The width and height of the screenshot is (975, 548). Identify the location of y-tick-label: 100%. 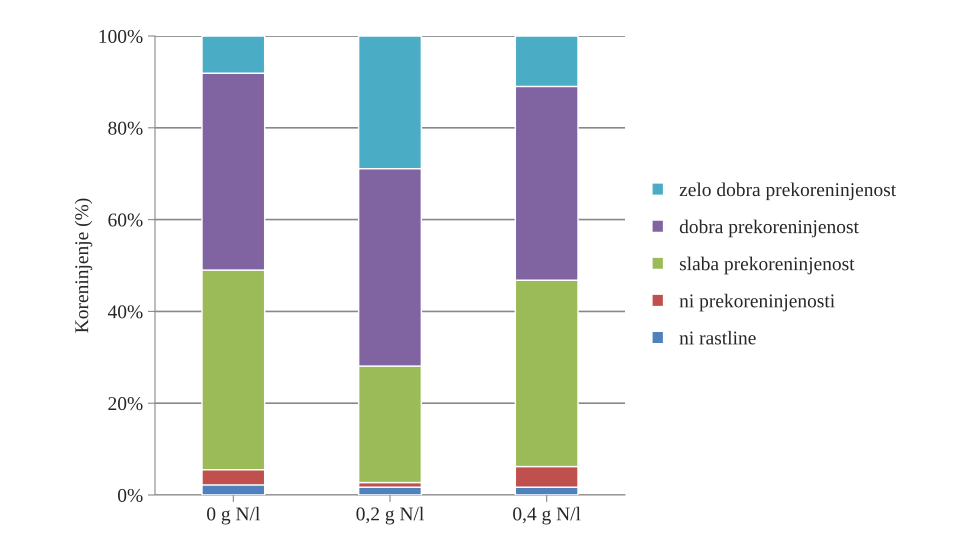
(121, 36).